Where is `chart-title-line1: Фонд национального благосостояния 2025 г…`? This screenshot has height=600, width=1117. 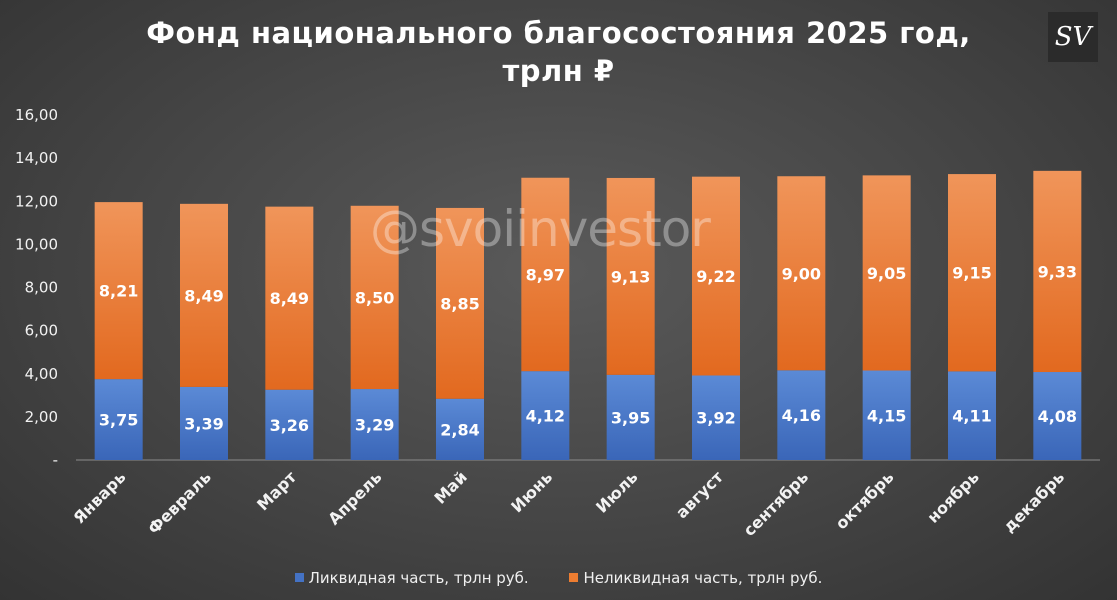
chart-title-line1: Фонд национального благосостояния 2025 г… is located at coordinates (558, 33).